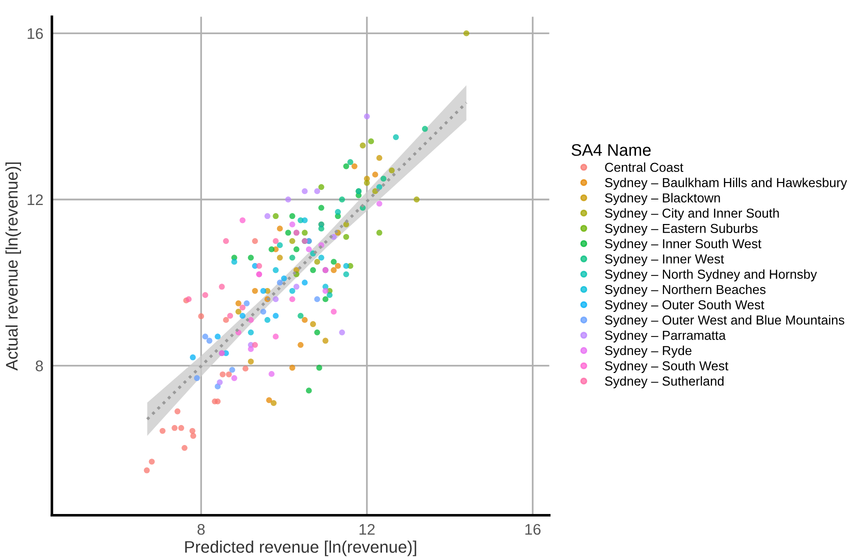 The width and height of the screenshot is (865, 557). What do you see at coordinates (683, 244) in the screenshot?
I see `legend-label: Sydney – Inner South West` at bounding box center [683, 244].